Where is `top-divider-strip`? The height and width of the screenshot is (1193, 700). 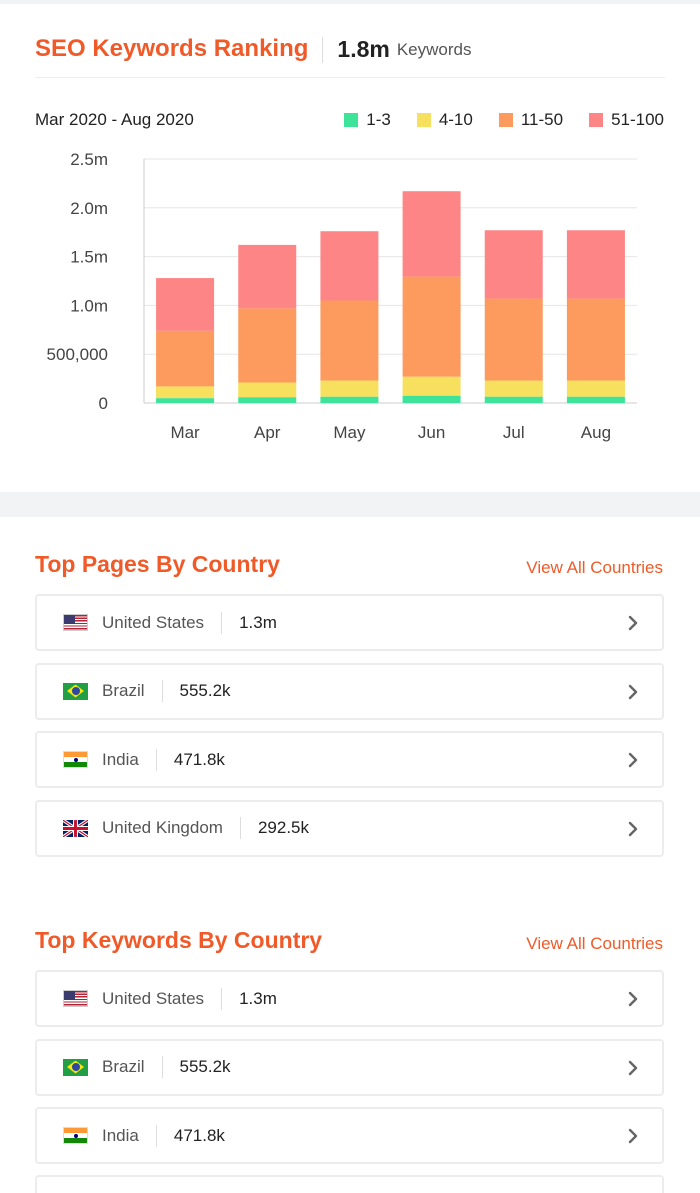 top-divider-strip is located at coordinates (350, 2).